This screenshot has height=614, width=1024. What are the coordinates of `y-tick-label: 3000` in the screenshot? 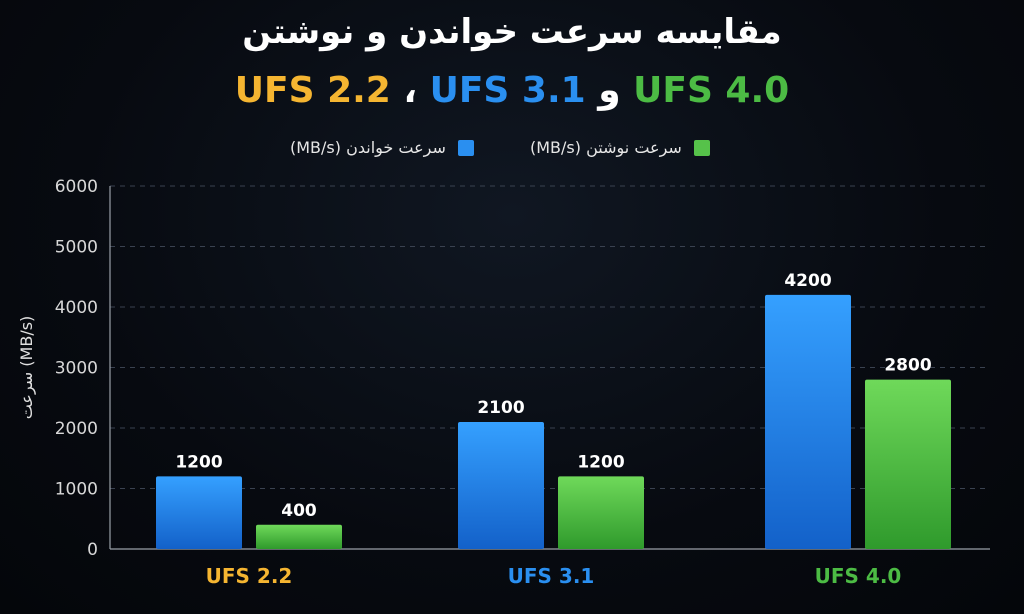 It's located at (76, 369).